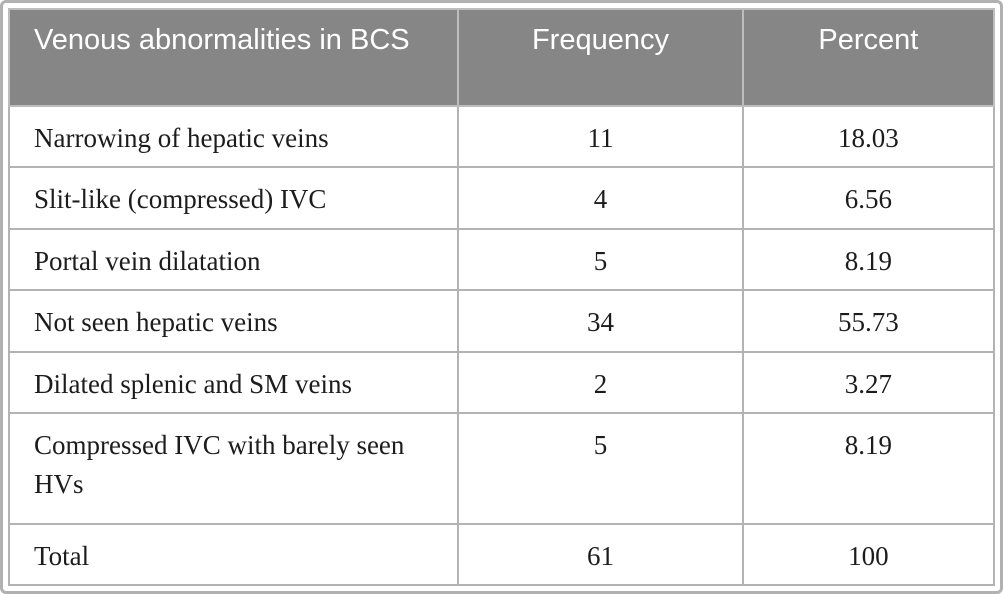  I want to click on column-header-frequency: Frequency, so click(600, 57).